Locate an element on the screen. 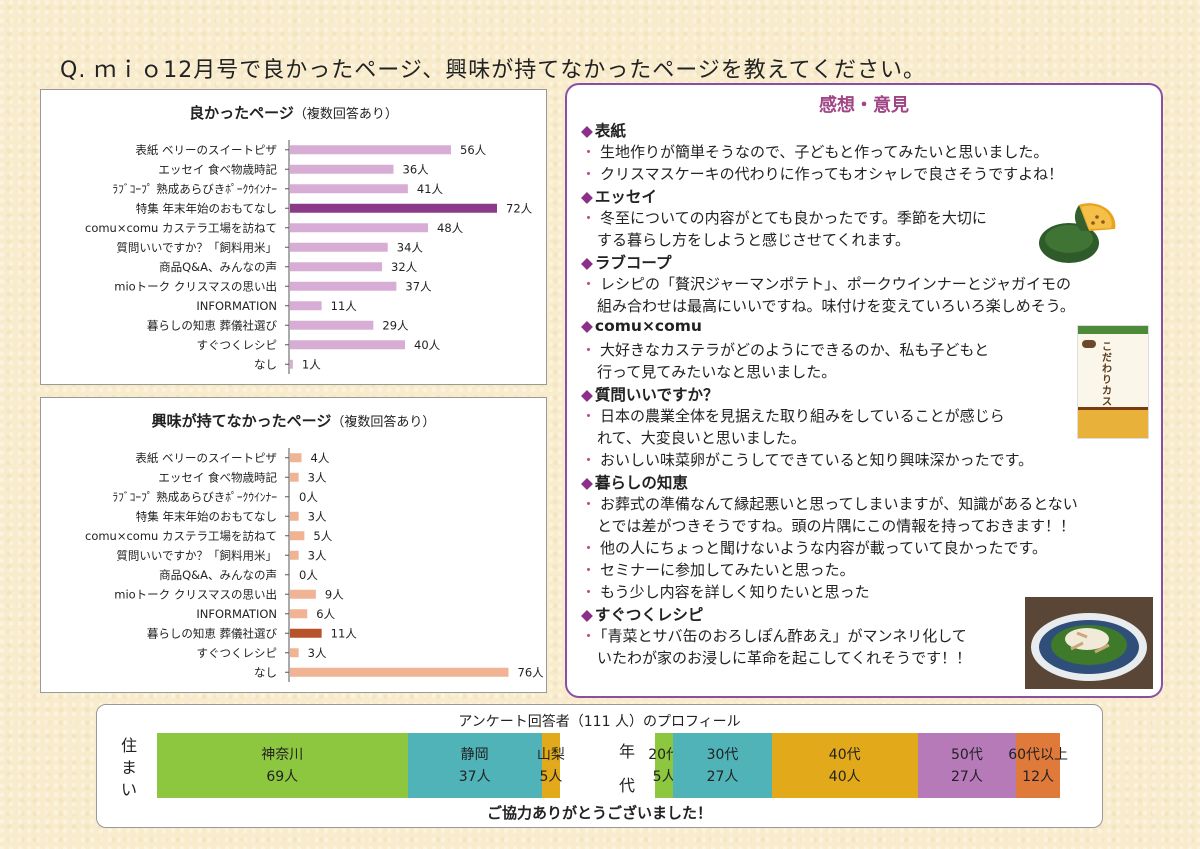 The height and width of the screenshot is (849, 1200). value-label: 29人 is located at coordinates (395, 325).